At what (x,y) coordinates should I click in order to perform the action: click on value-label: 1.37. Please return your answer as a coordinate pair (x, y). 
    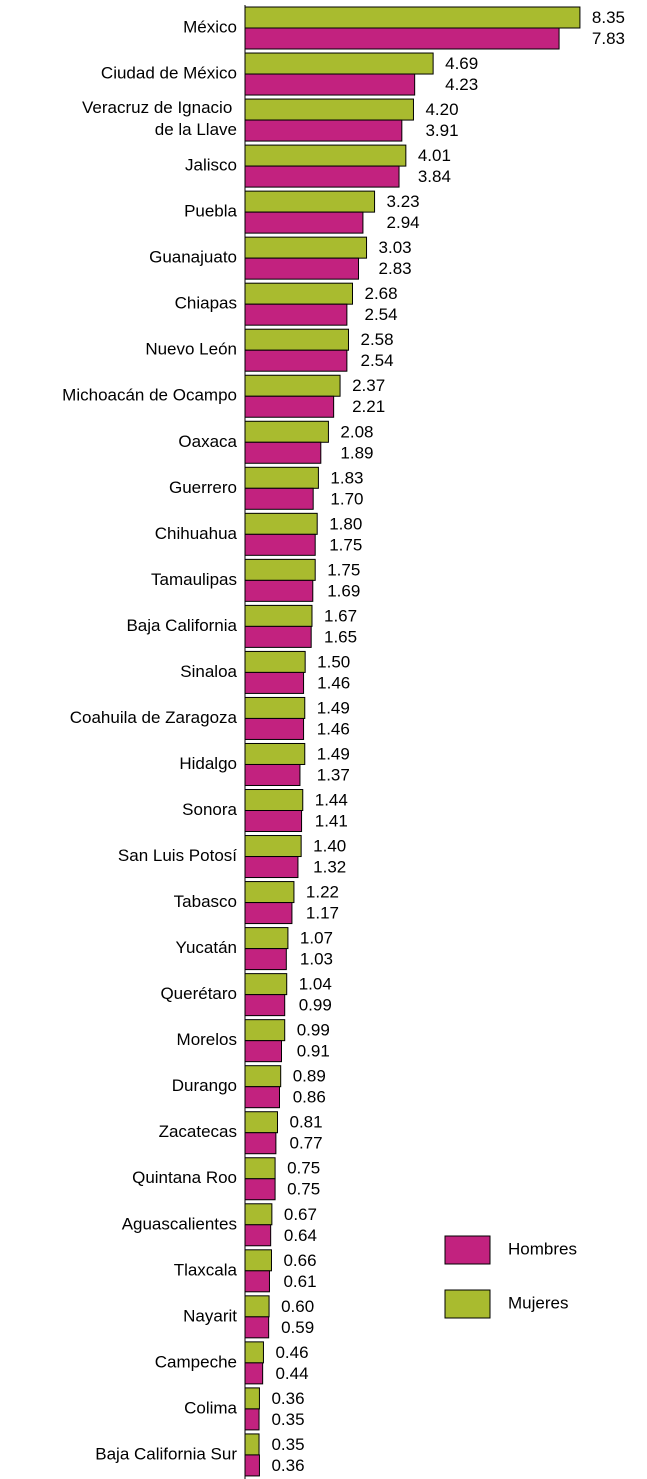
    Looking at the image, I should click on (333, 774).